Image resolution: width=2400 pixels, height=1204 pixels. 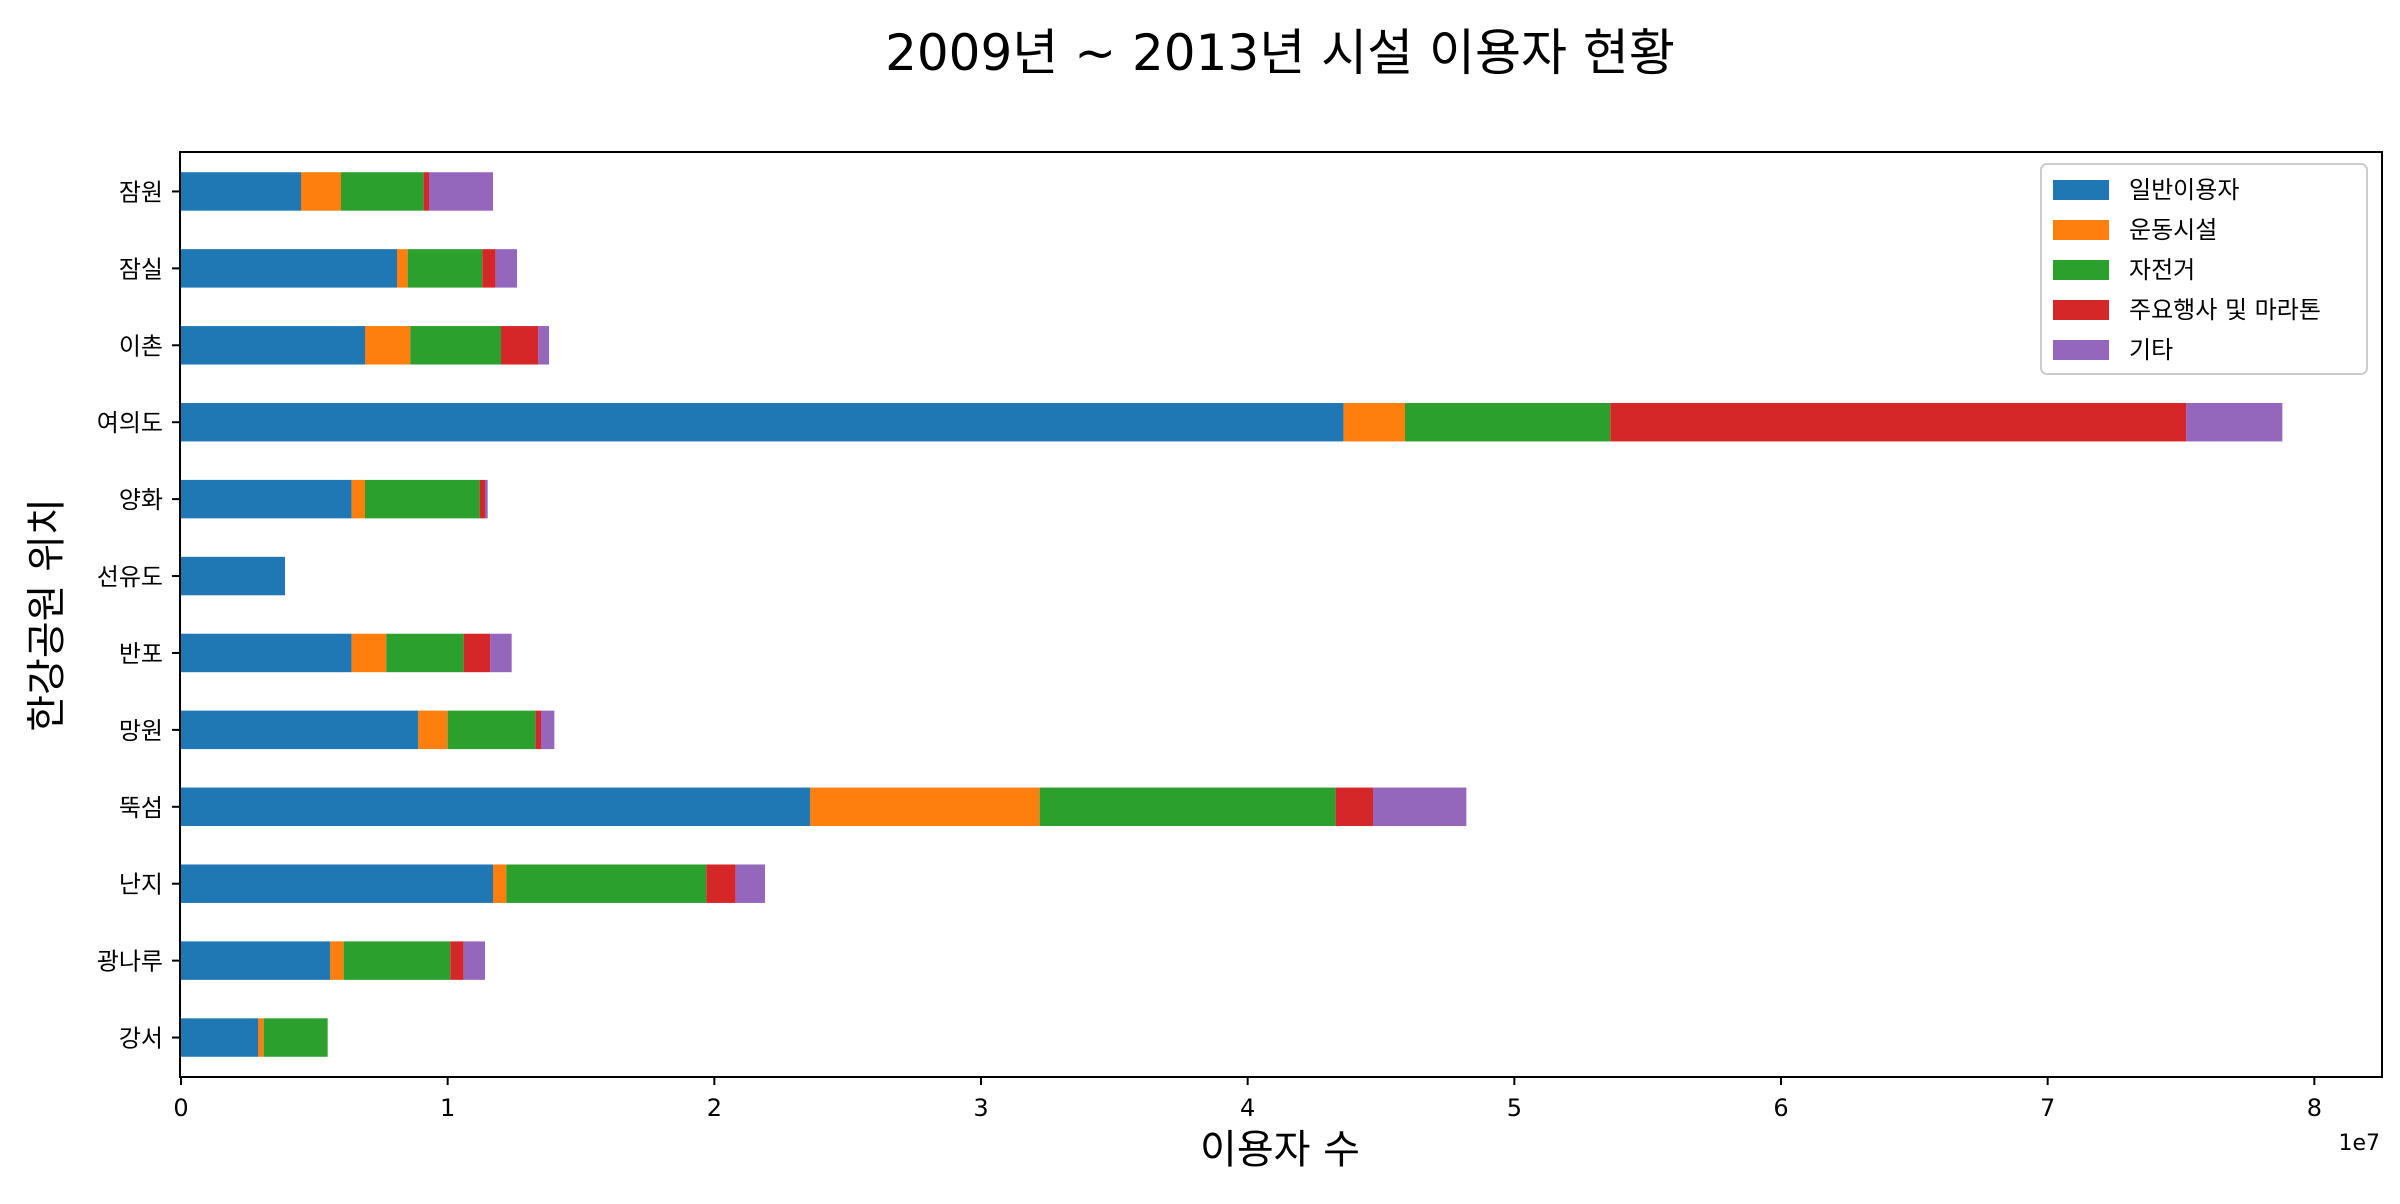 I want to click on x-tick-label: 5, so click(x=1514, y=1108).